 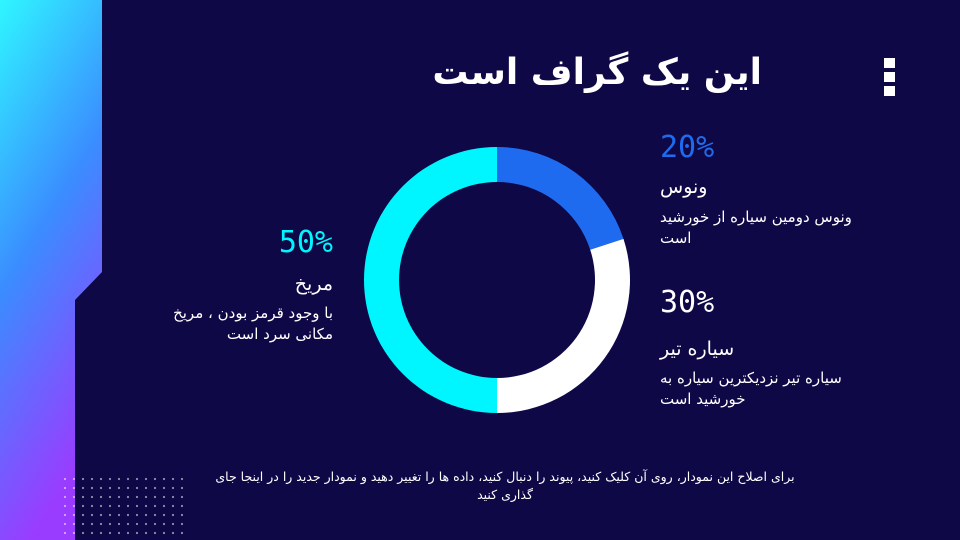 What do you see at coordinates (51, 270) in the screenshot?
I see `side-band` at bounding box center [51, 270].